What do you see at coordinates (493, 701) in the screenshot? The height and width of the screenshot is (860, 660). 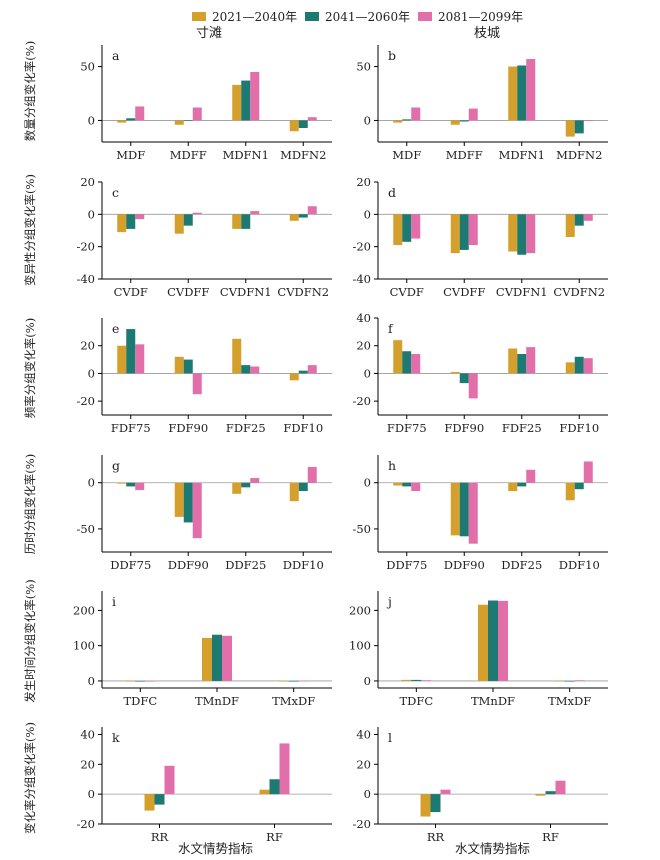 I see `x-tick-label: TMnDF` at bounding box center [493, 701].